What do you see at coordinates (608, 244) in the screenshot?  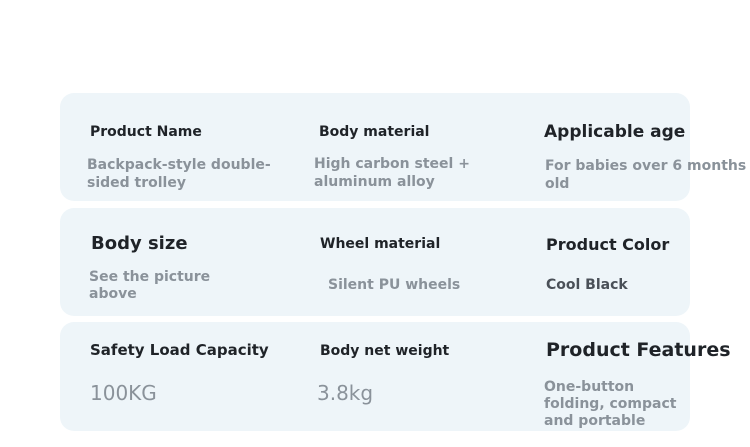 I see `spec-label: Product Color` at bounding box center [608, 244].